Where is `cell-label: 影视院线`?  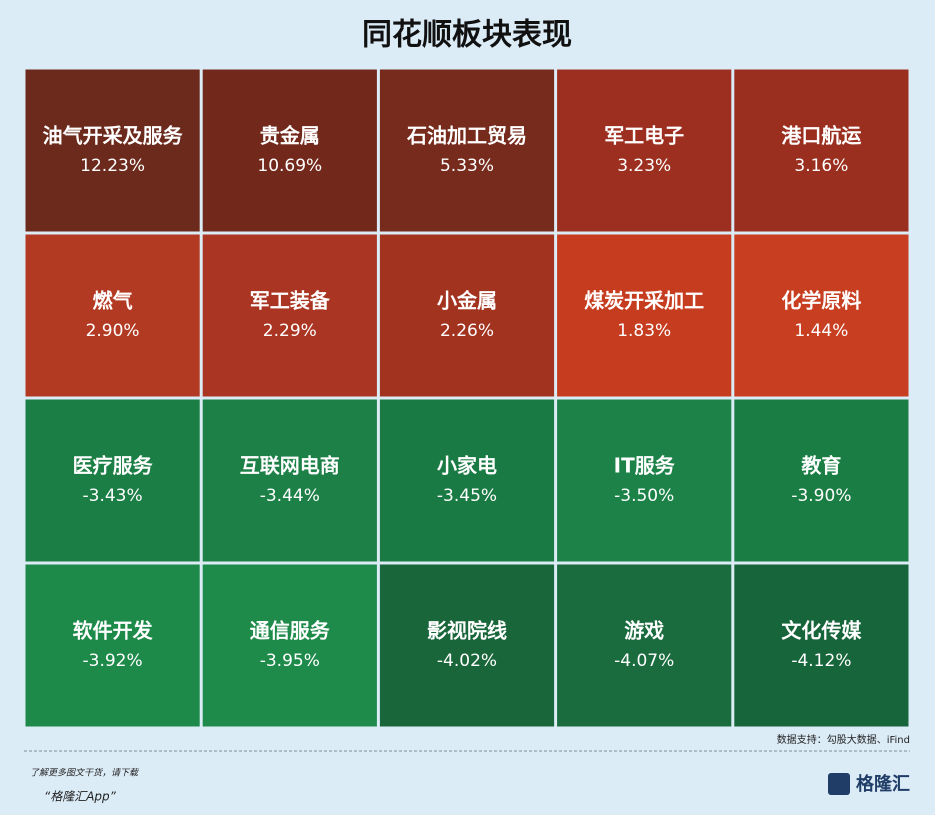 cell-label: 影视院线 is located at coordinates (467, 631).